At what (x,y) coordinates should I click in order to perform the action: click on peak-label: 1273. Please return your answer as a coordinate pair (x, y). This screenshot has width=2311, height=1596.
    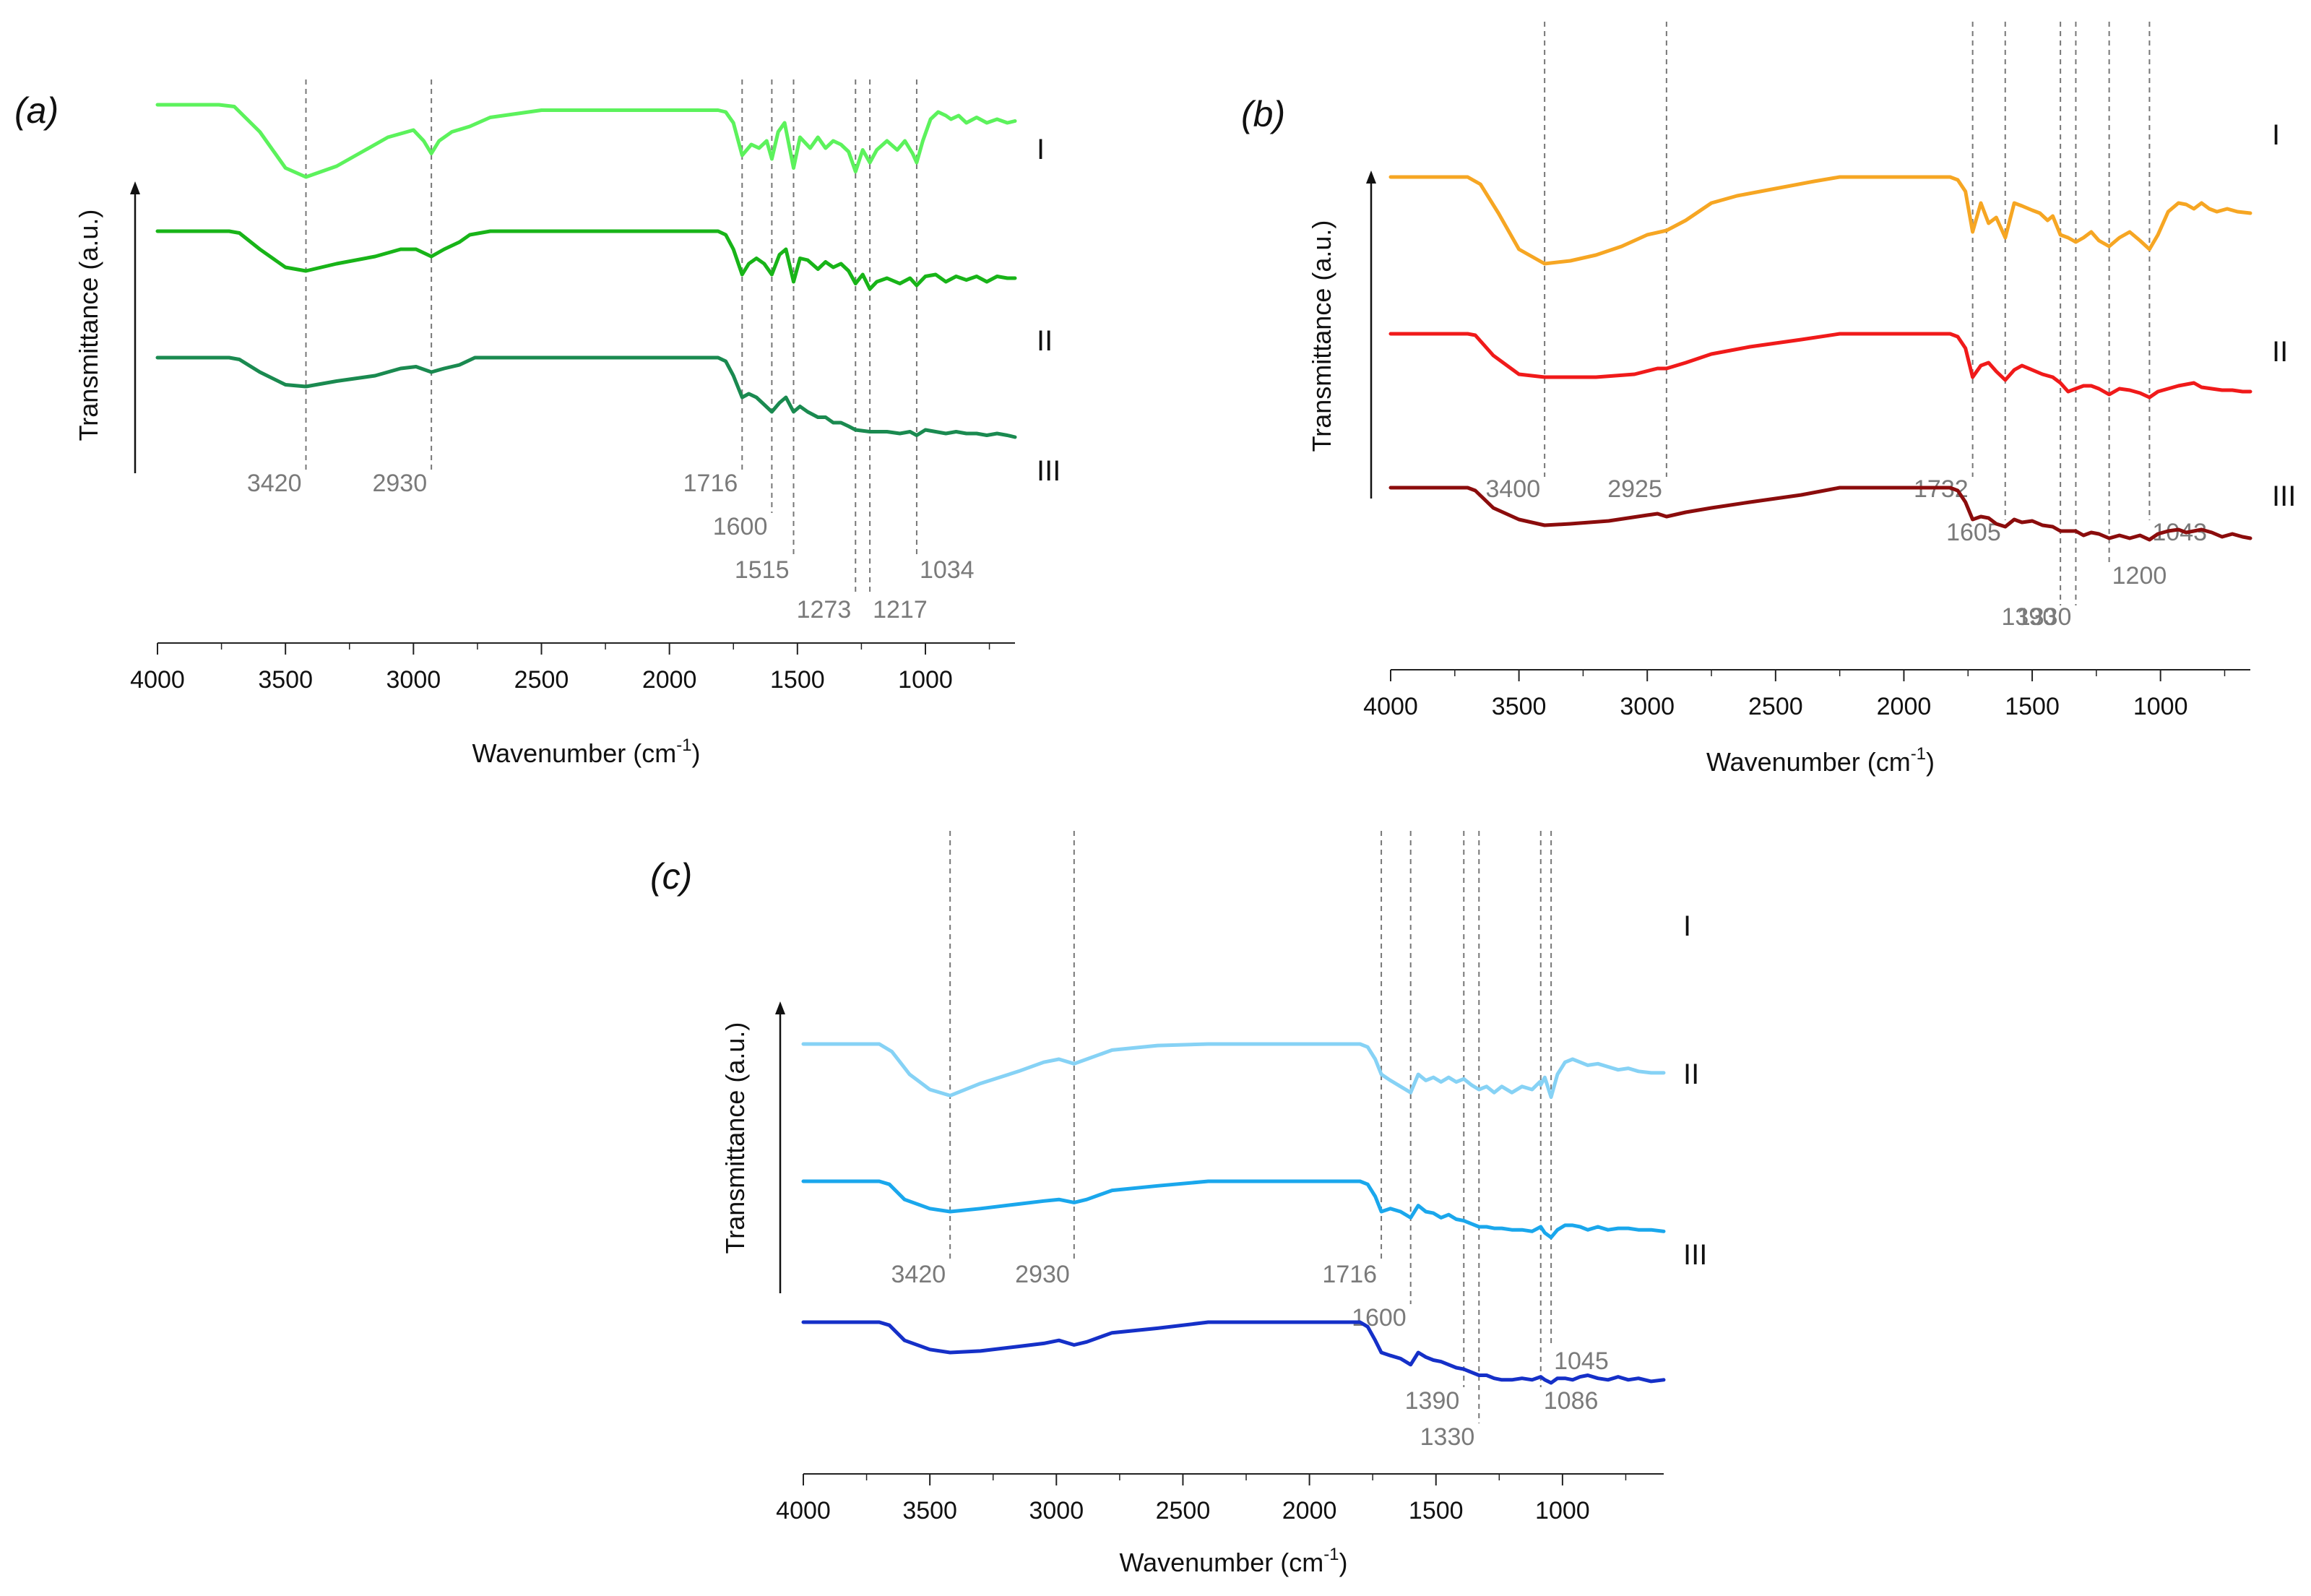
    Looking at the image, I should click on (825, 610).